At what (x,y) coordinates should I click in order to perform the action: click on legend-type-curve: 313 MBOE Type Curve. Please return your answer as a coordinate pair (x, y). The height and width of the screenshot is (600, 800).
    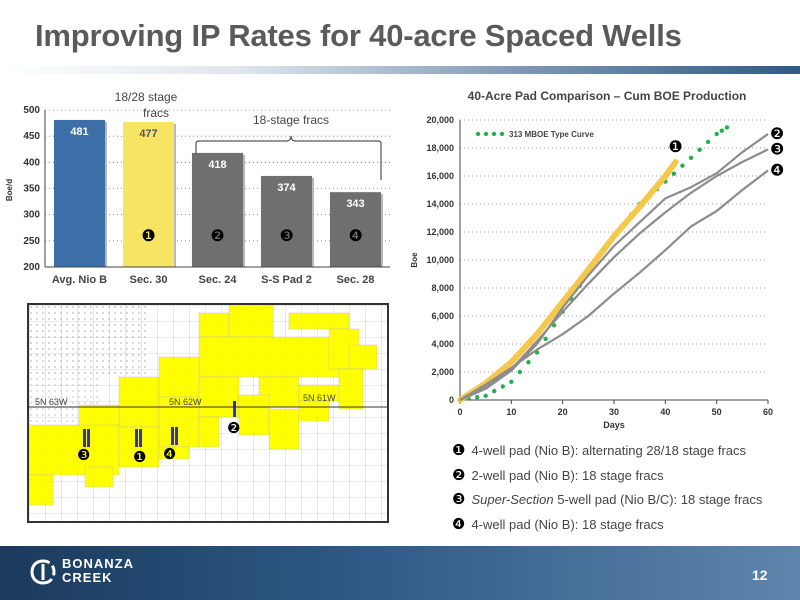
    Looking at the image, I should click on (551, 134).